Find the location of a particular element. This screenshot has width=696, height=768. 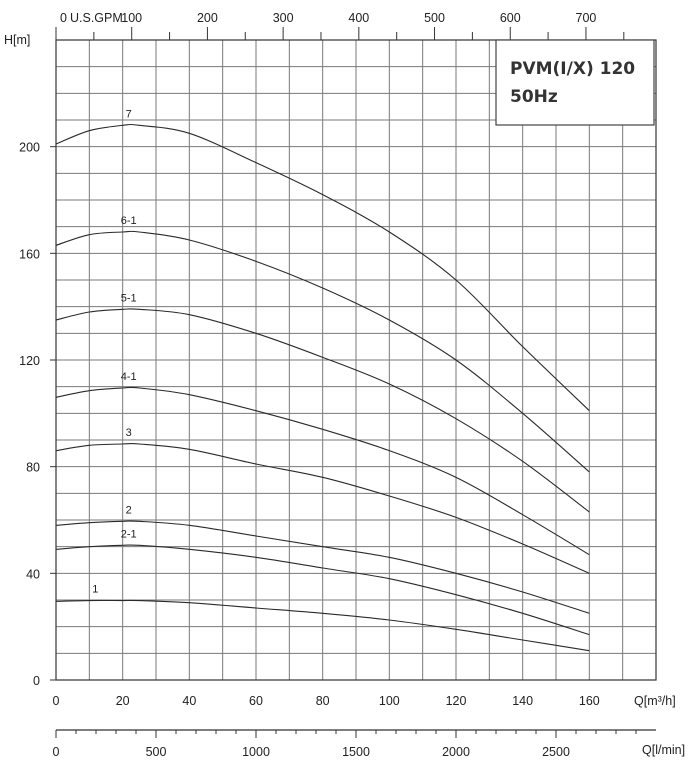

top-axis-title: U.S.GPM is located at coordinates (96, 18).